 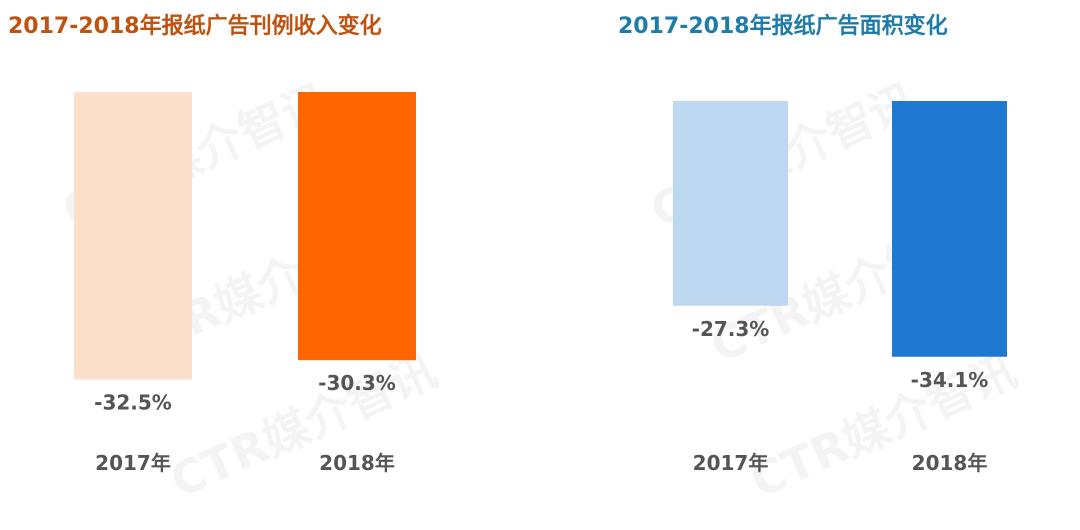 What do you see at coordinates (357, 383) in the screenshot?
I see `data-label: -30.3%` at bounding box center [357, 383].